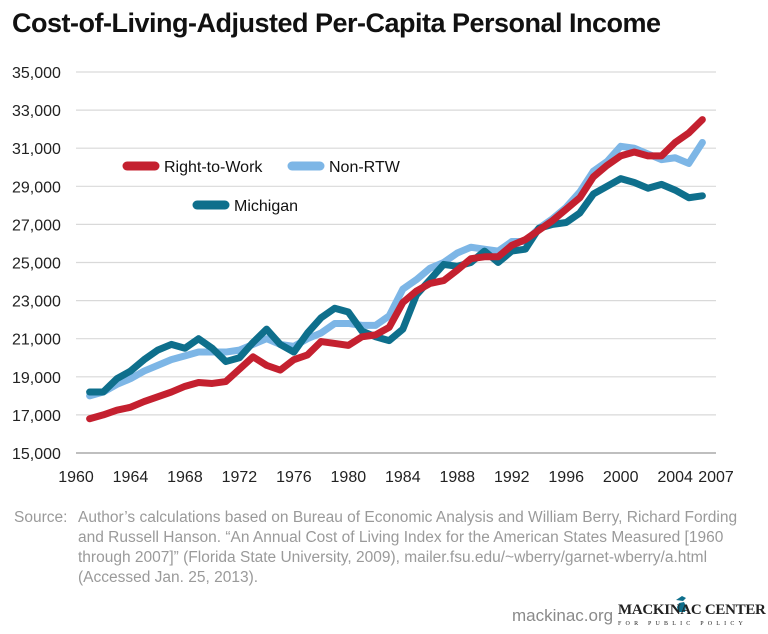 The width and height of the screenshot is (768, 634). Describe the element at coordinates (457, 477) in the screenshot. I see `x-tick-label: 1988` at that location.